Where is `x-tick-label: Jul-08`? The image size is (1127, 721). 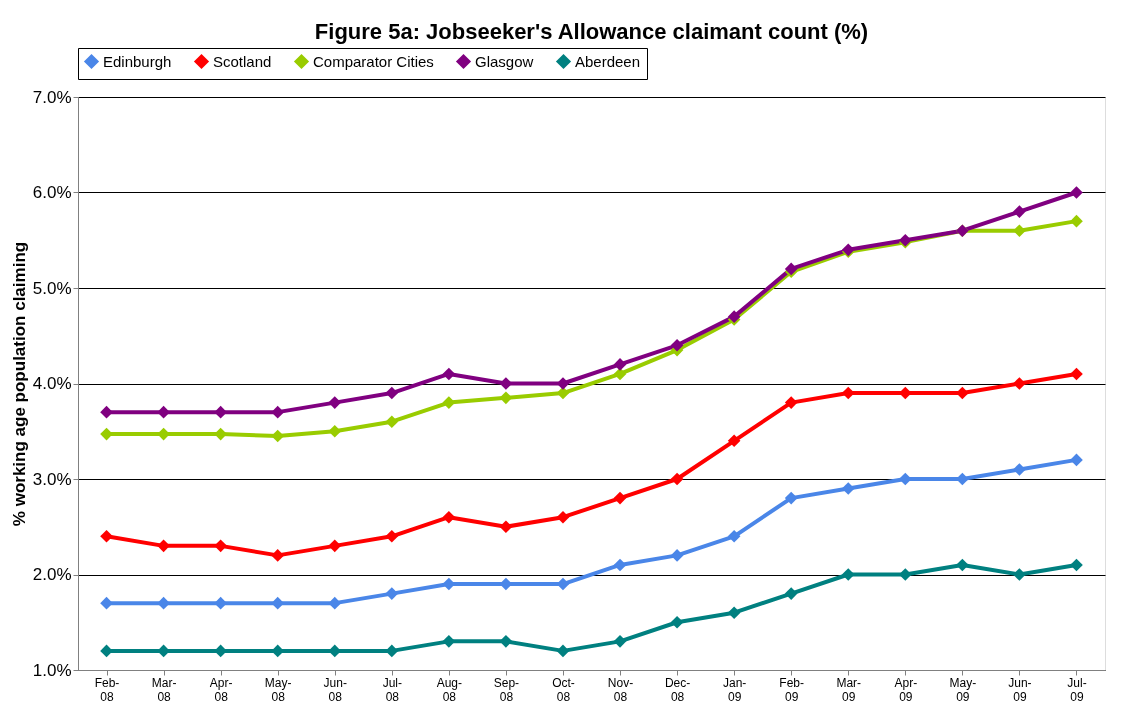 x-tick-label: Jul-08 is located at coordinates (392, 689).